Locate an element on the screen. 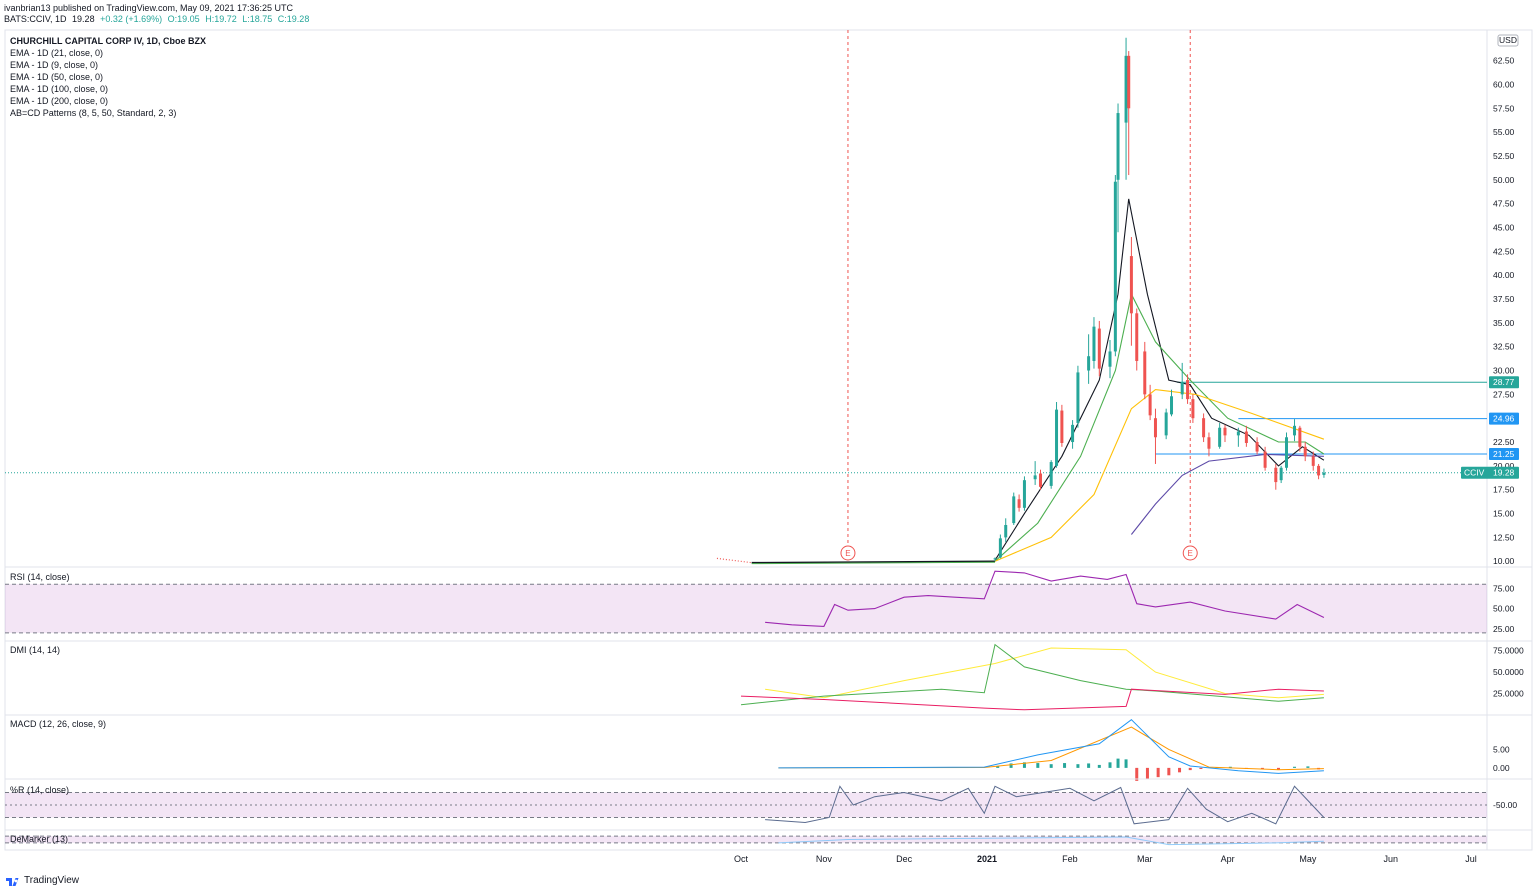 This screenshot has height=894, width=1536. legend-study: EMA - 1D (200, close, 0) is located at coordinates (59, 101).